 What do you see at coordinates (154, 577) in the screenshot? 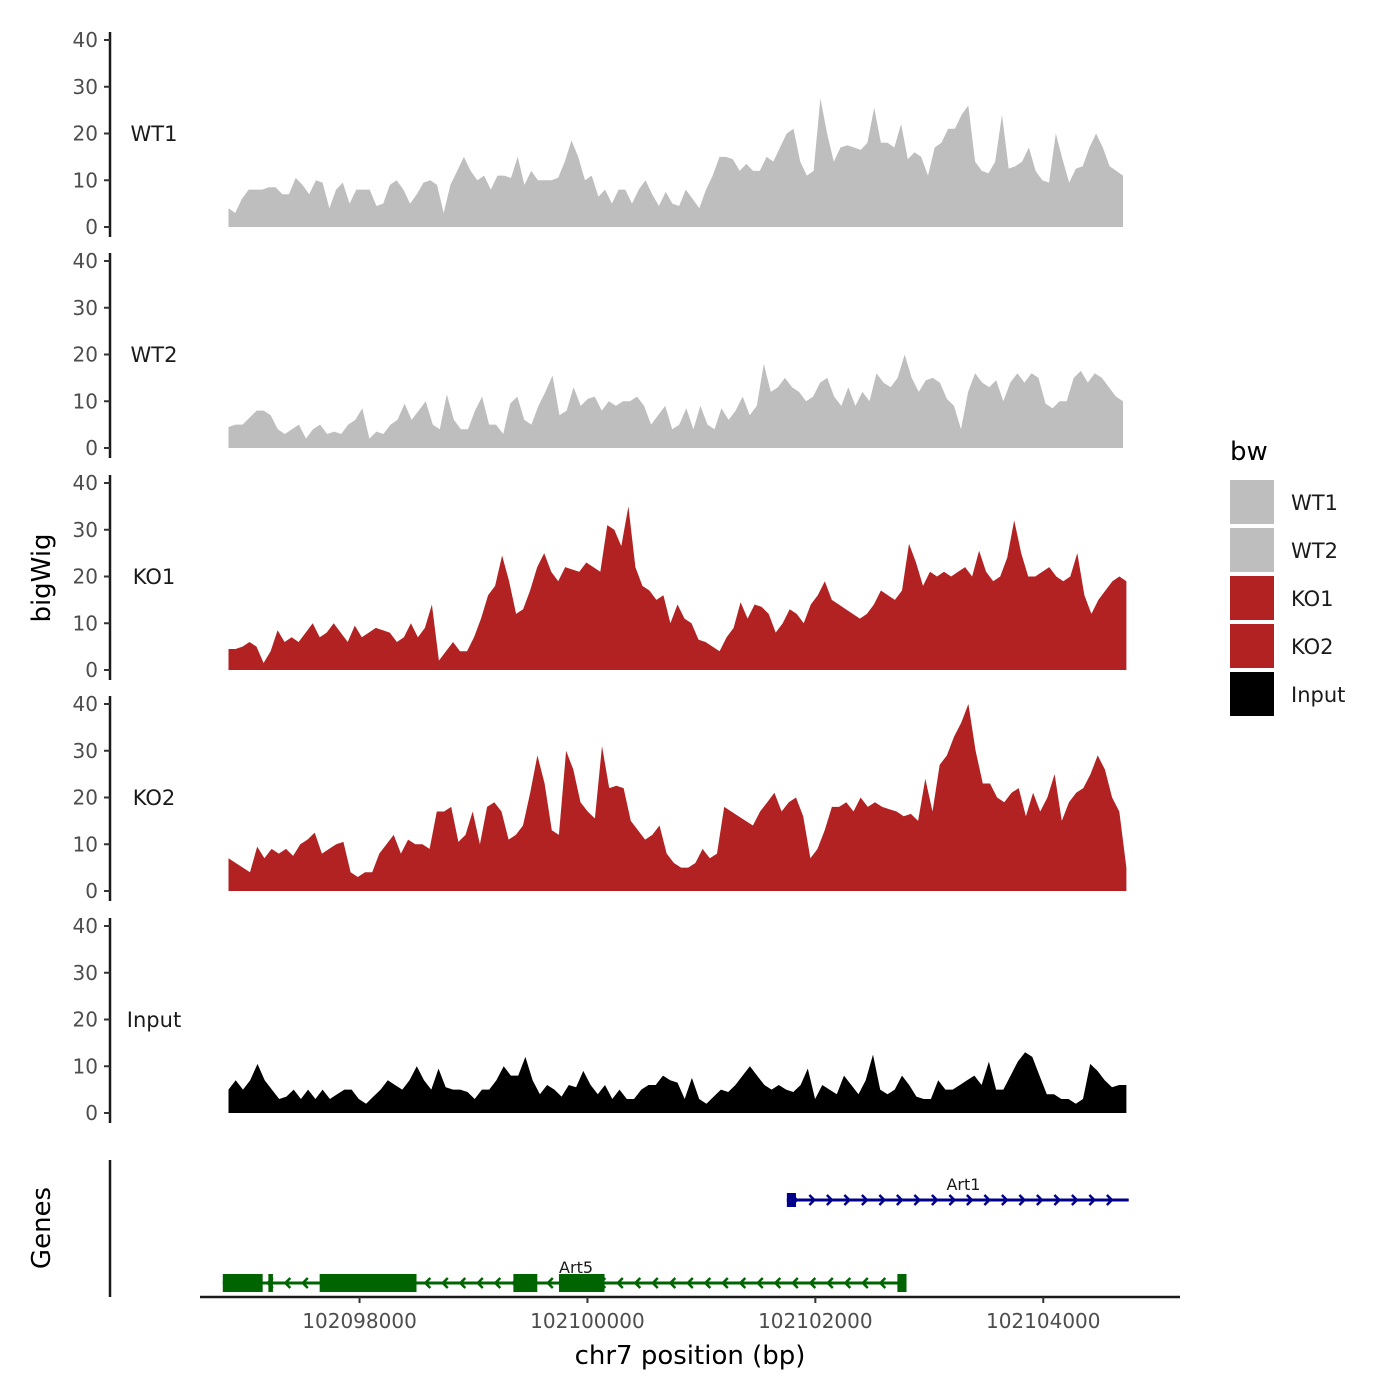
I see `track-label: KO1` at bounding box center [154, 577].